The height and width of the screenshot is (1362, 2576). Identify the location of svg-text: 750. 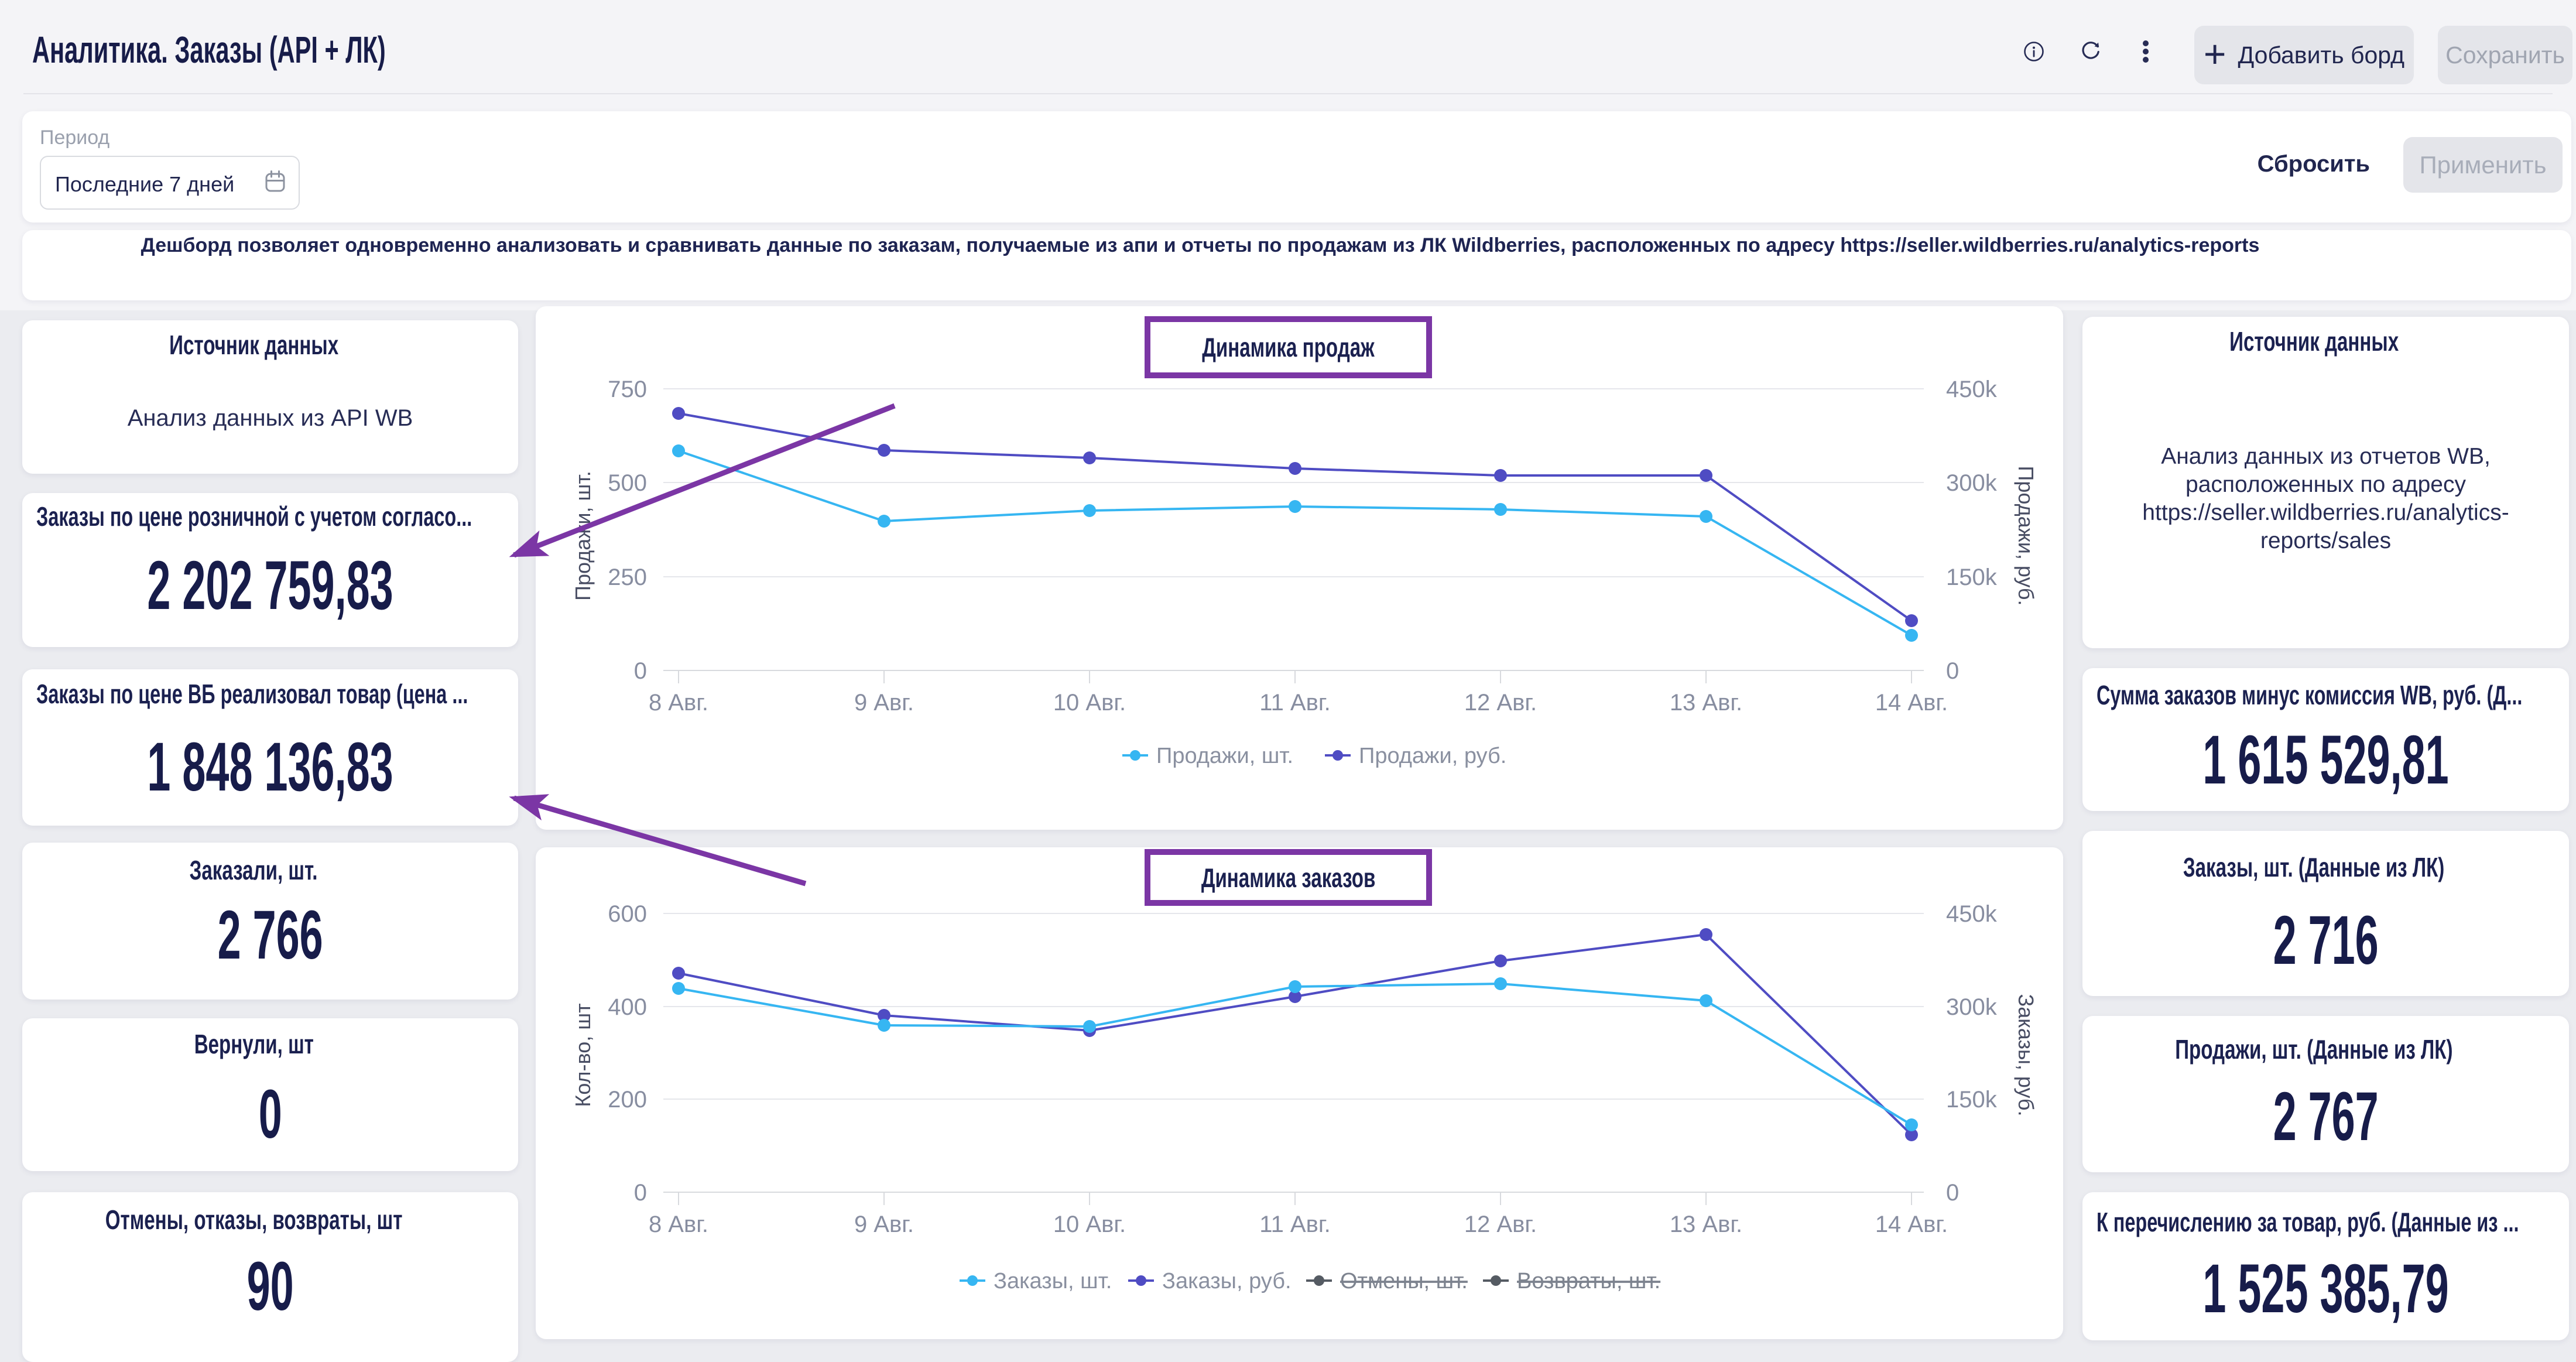
(627, 389).